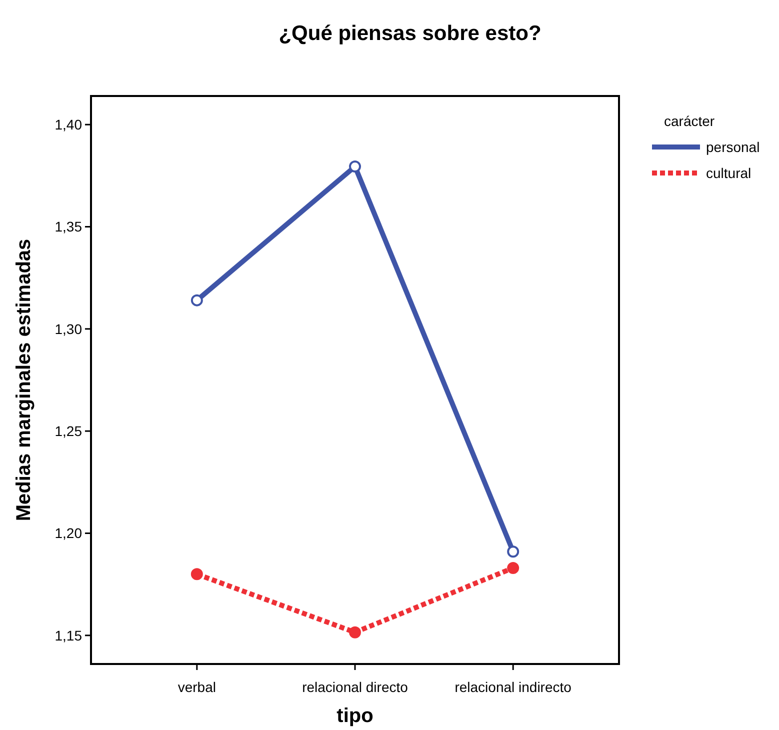 The width and height of the screenshot is (779, 730). I want to click on y-tick-label: 1,25, so click(68, 430).